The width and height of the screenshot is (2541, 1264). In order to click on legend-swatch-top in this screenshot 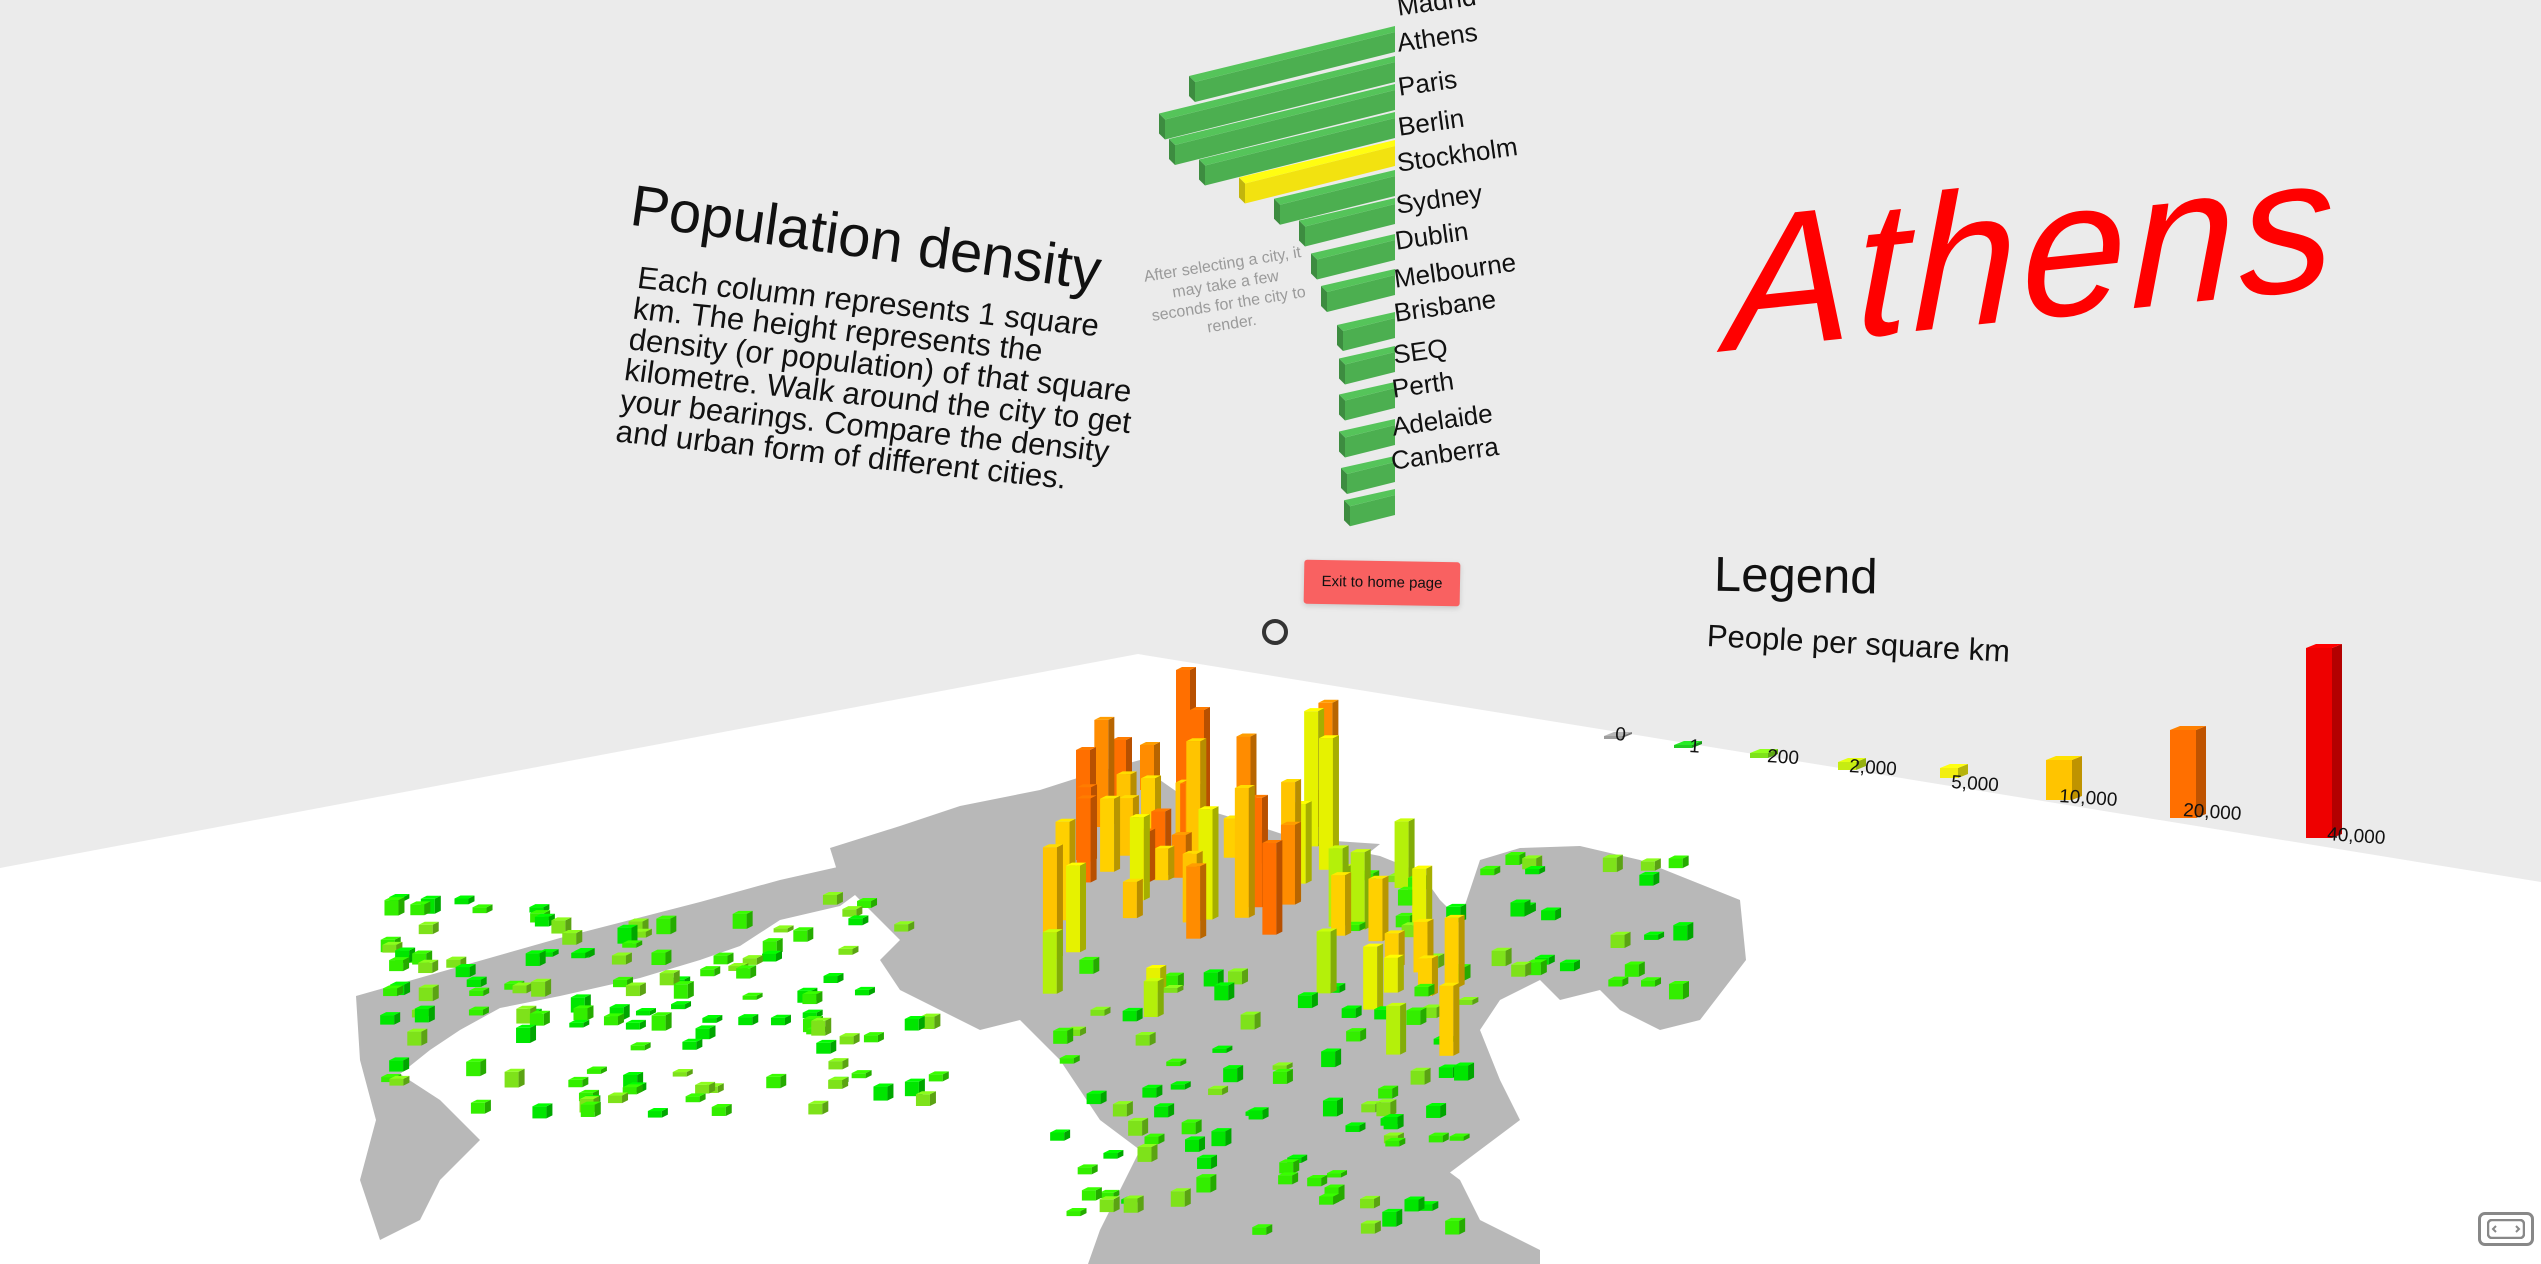, I will do `click(1688, 743)`.